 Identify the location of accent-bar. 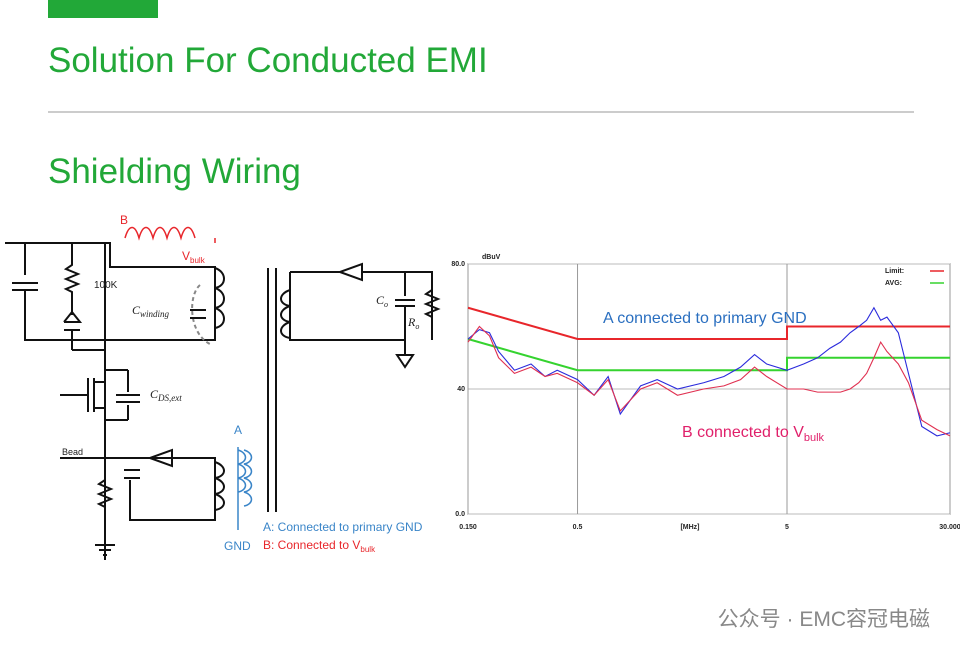
(103, 9).